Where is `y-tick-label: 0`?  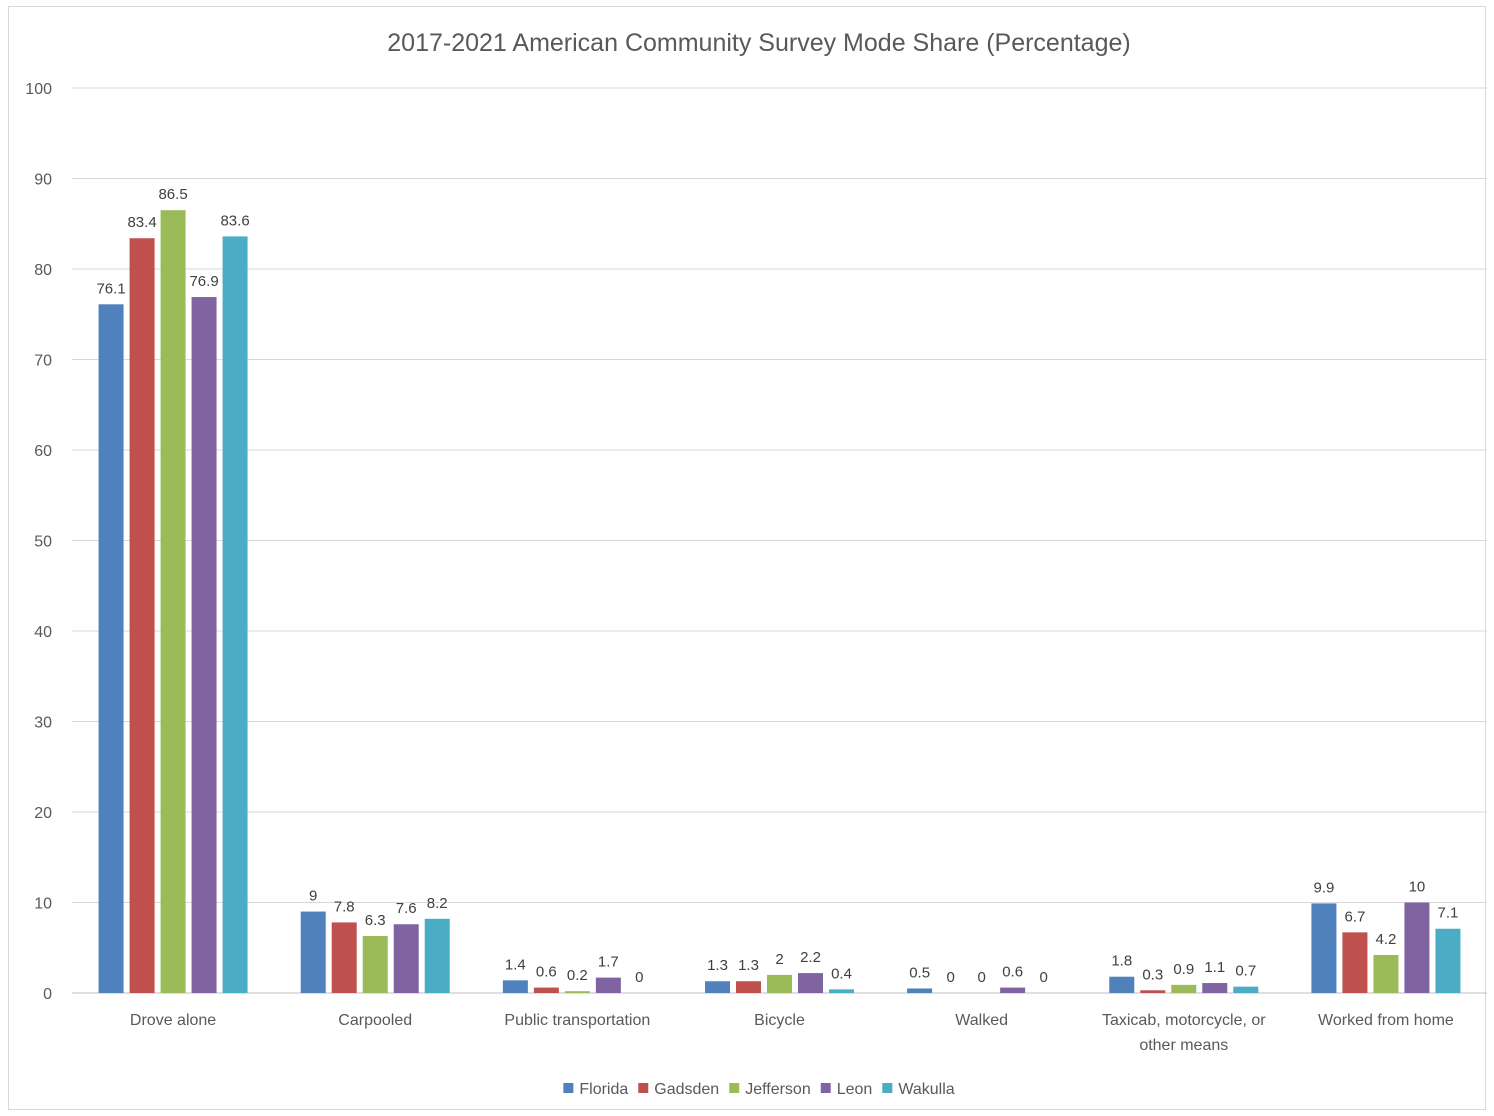
y-tick-label: 0 is located at coordinates (47, 994).